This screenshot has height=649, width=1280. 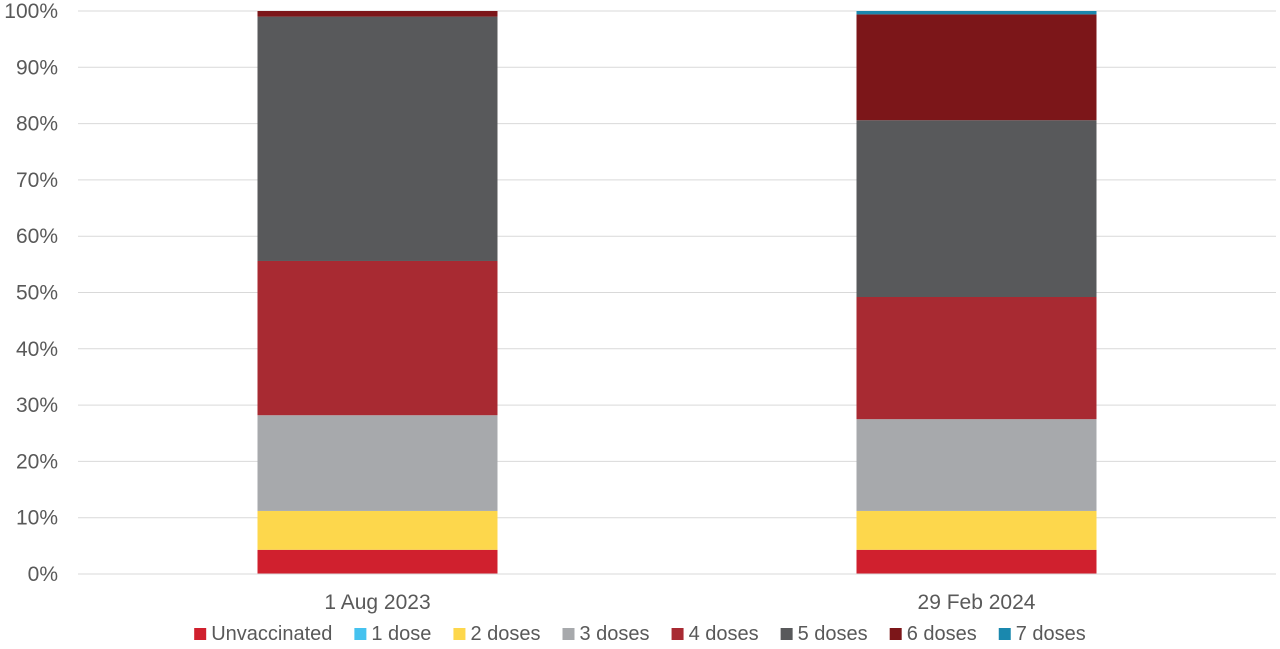 I want to click on y-tick-label: 40%, so click(x=37, y=349).